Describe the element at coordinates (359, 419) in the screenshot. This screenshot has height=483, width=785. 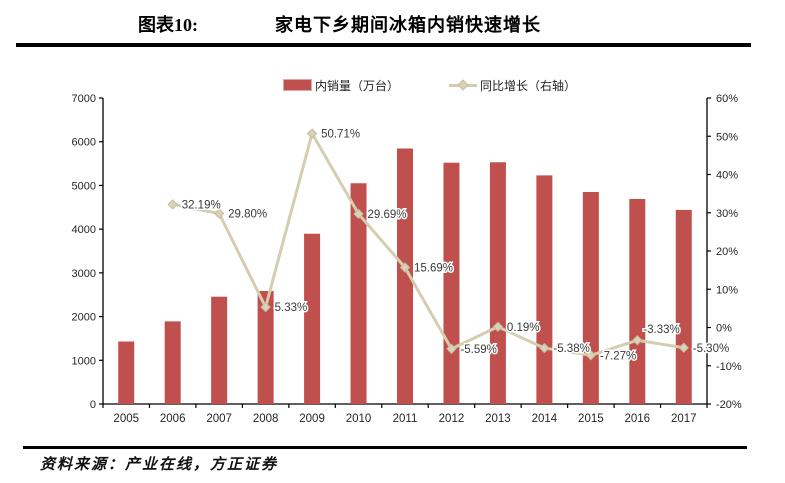
I see `x-axis-year-label: 2010` at that location.